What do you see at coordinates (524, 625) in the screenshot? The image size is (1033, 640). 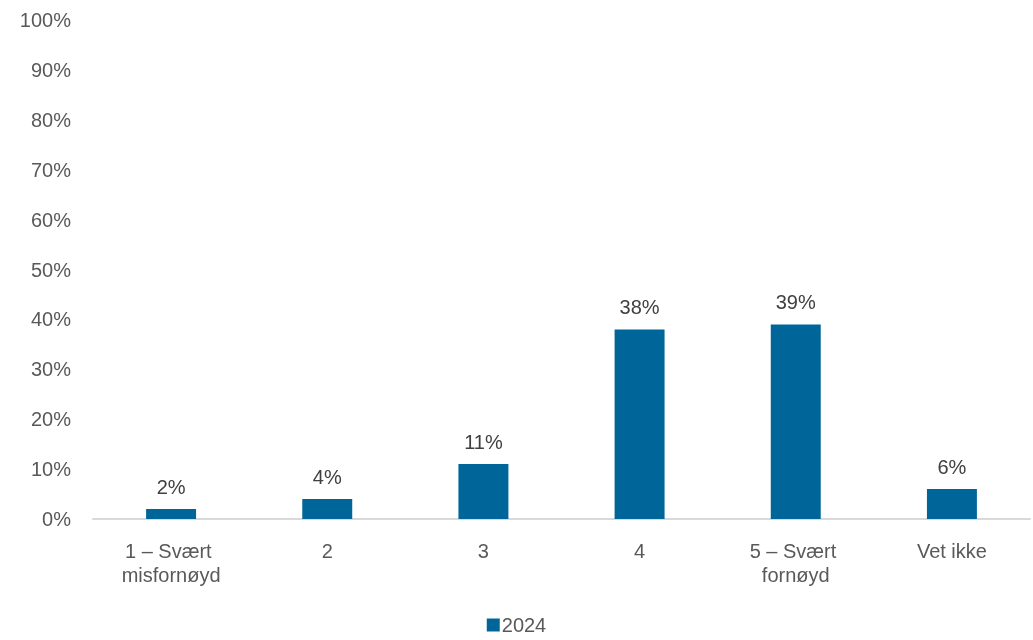 I see `legend-label: 2024` at bounding box center [524, 625].